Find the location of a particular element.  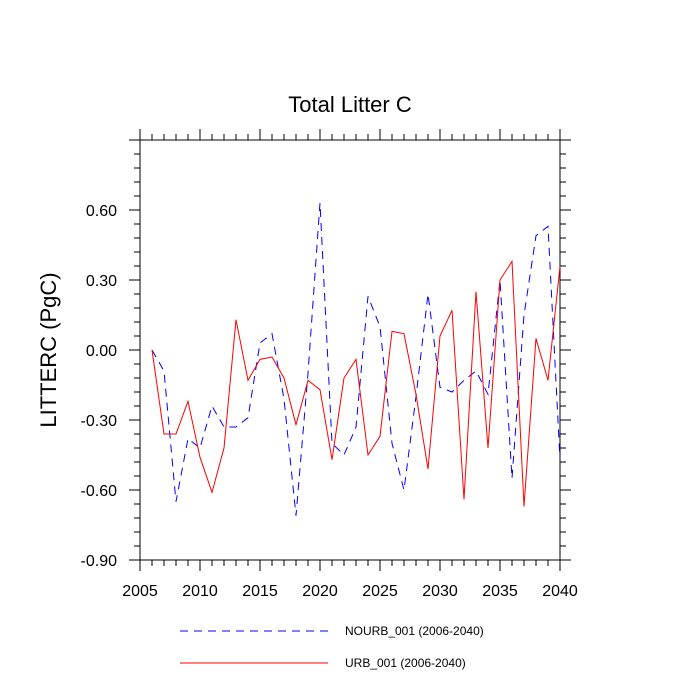

y-tick-label: 0.30 is located at coordinates (101, 281).